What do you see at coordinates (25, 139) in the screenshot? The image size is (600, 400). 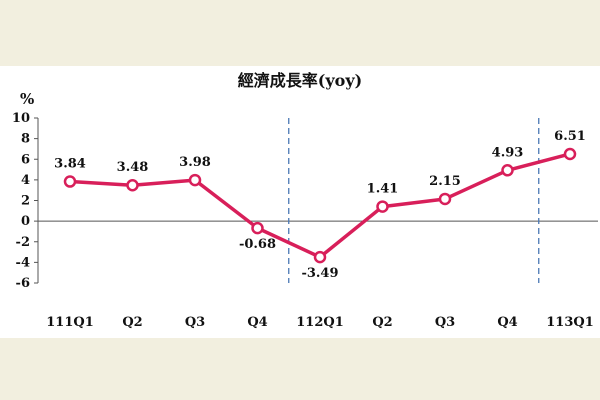 I see `y-tick-label: 8` at bounding box center [25, 139].